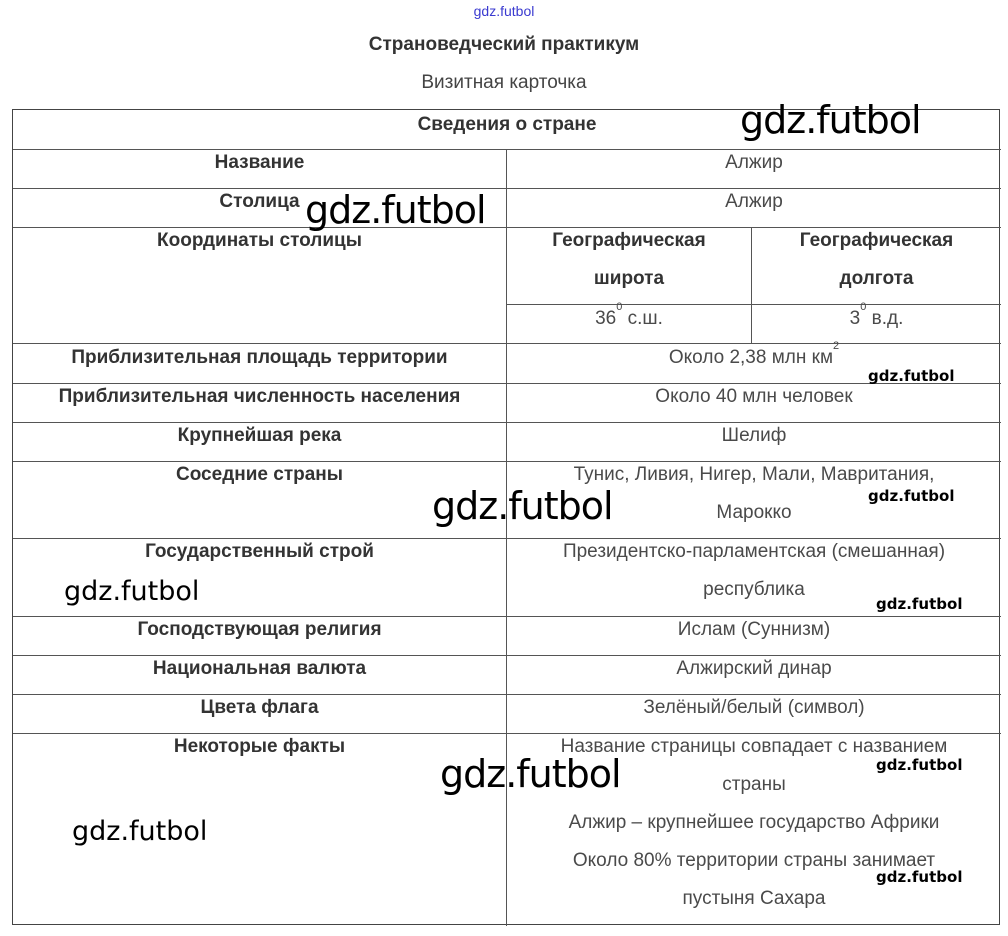  Describe the element at coordinates (259, 357) in the screenshot. I see `row-label: Приблизительная площадь территории` at that location.